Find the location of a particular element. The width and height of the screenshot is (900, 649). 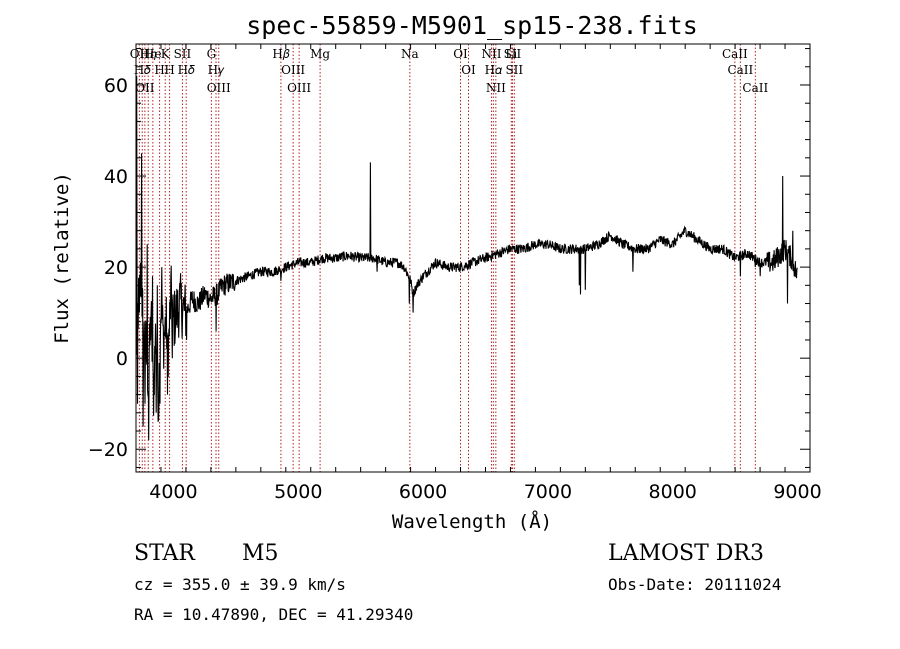

x-axis-label: Wavelength (Å) is located at coordinates (472, 521).